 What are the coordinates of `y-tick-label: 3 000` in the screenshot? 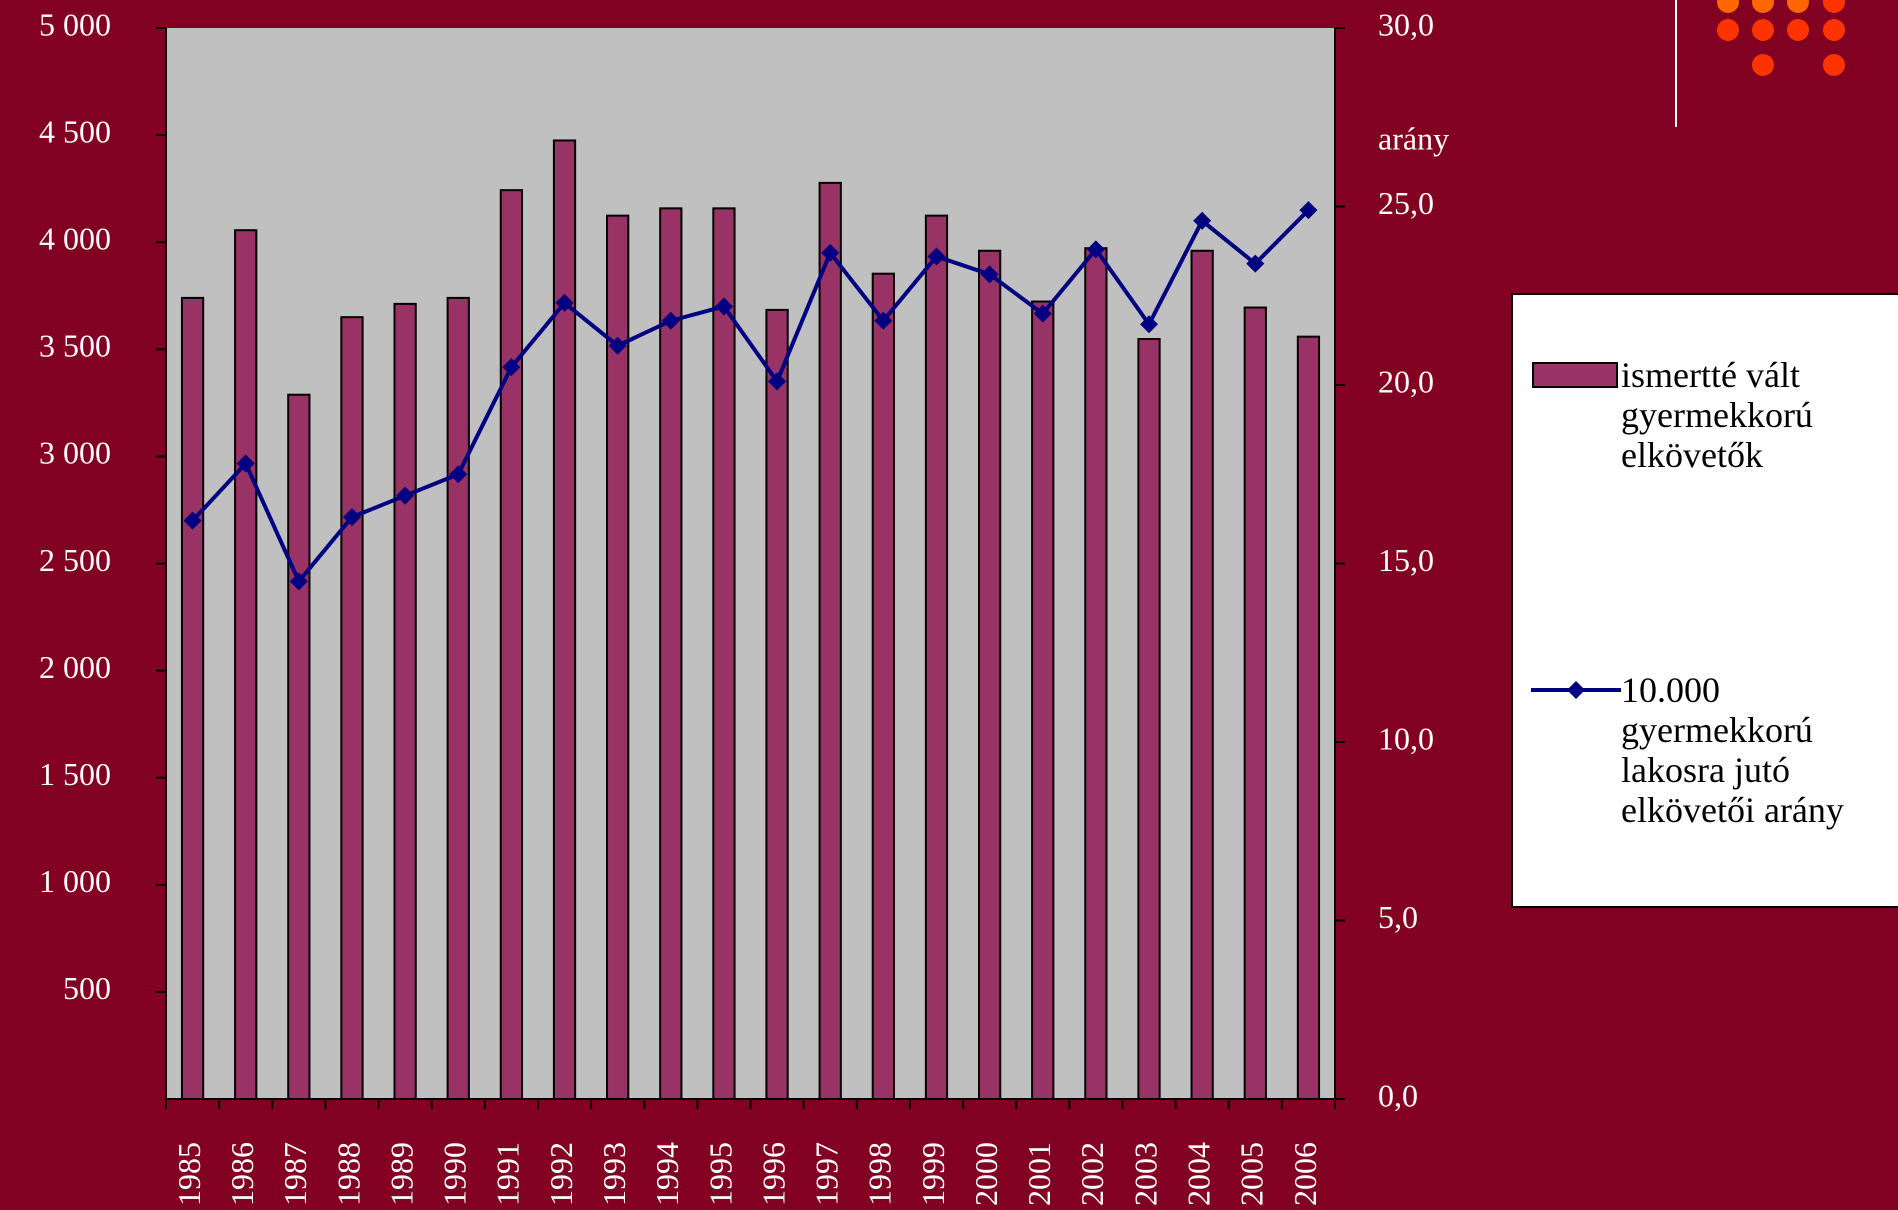 It's located at (75, 453).